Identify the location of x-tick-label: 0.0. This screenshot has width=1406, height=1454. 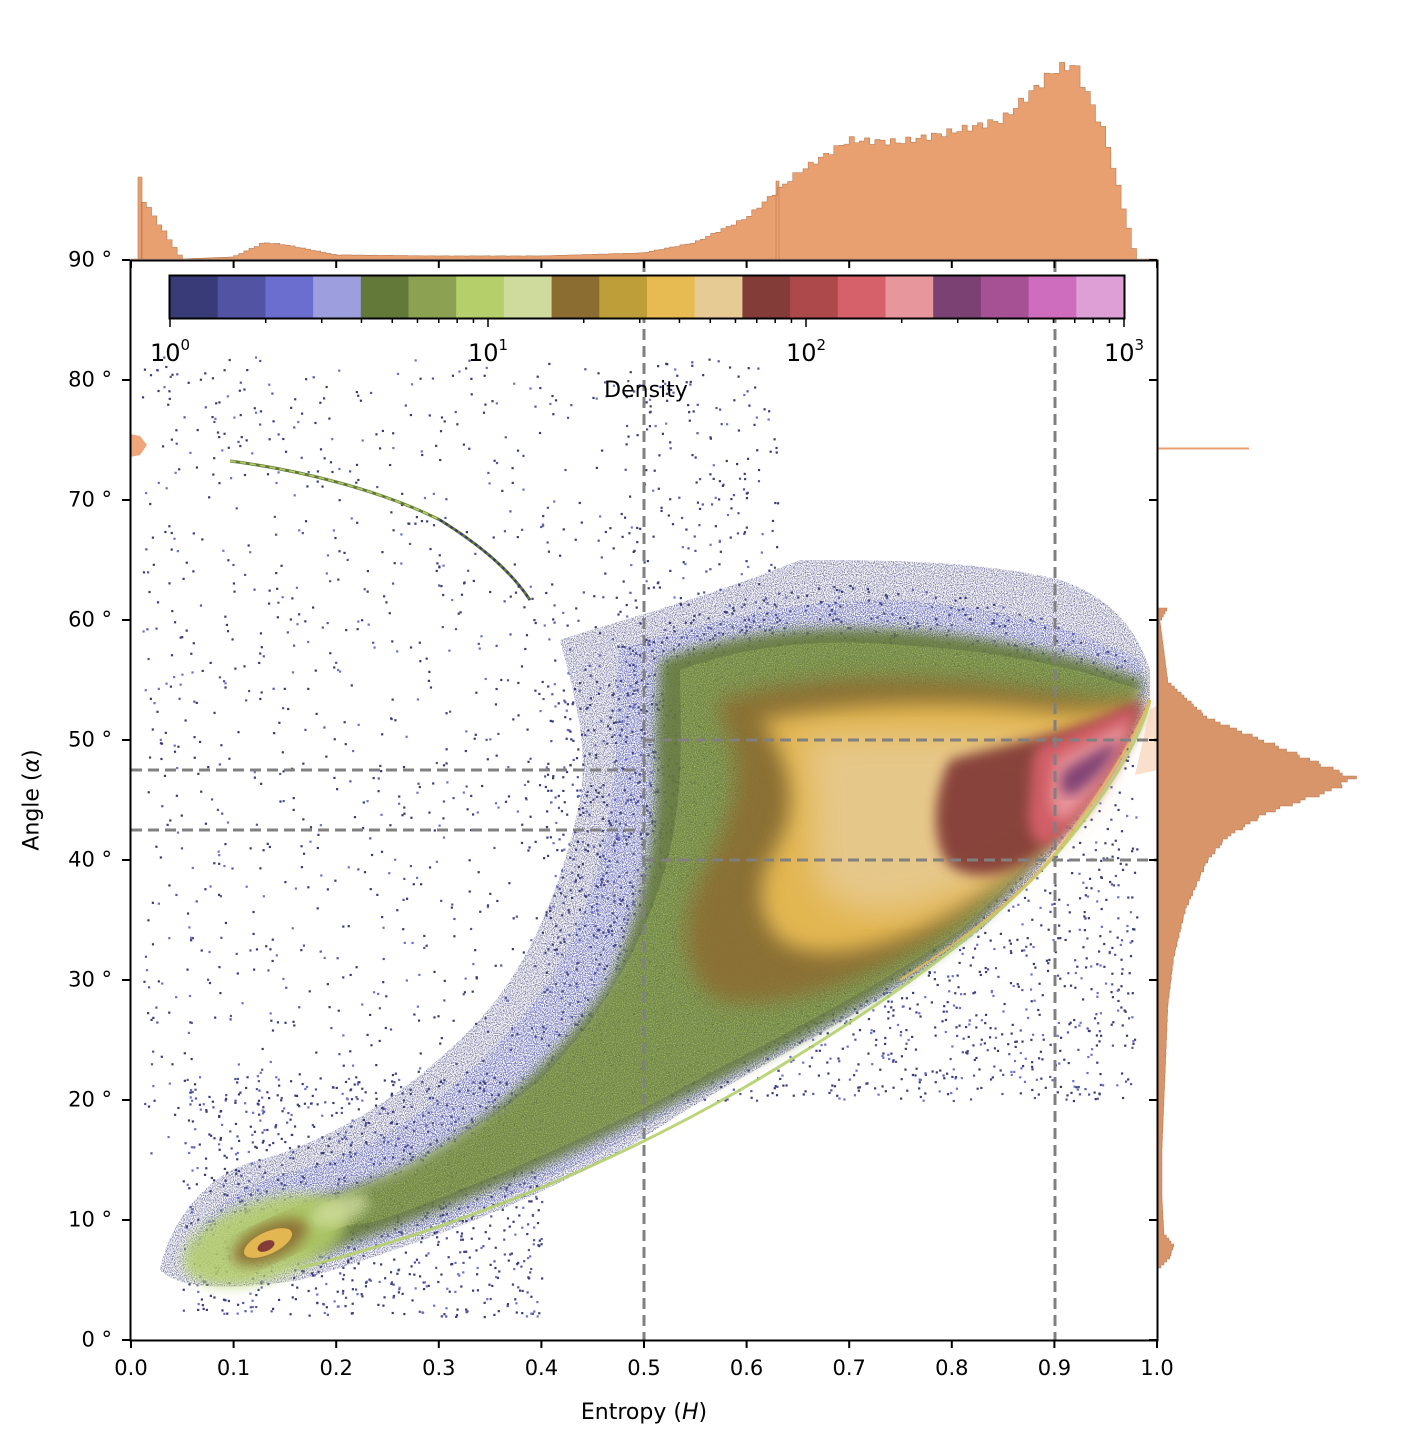
(131, 1368).